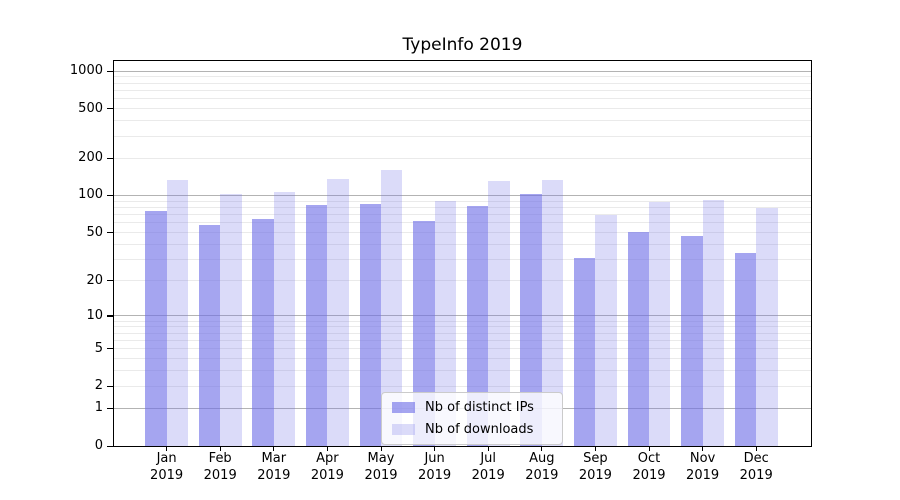  I want to click on month-label: Jan, so click(166, 458).